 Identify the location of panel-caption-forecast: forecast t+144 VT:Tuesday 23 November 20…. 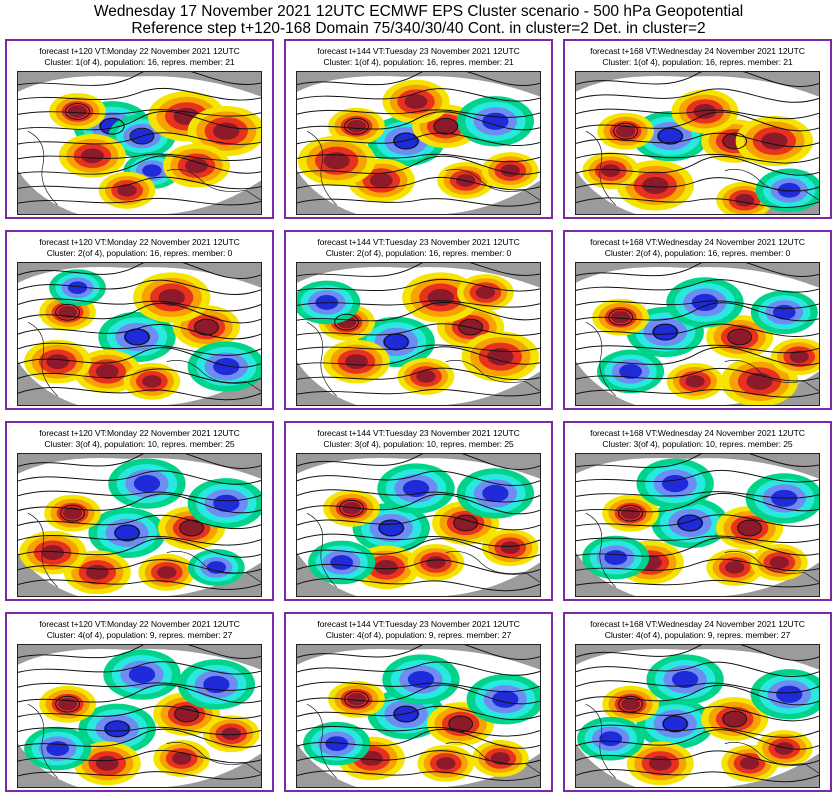
(418, 51).